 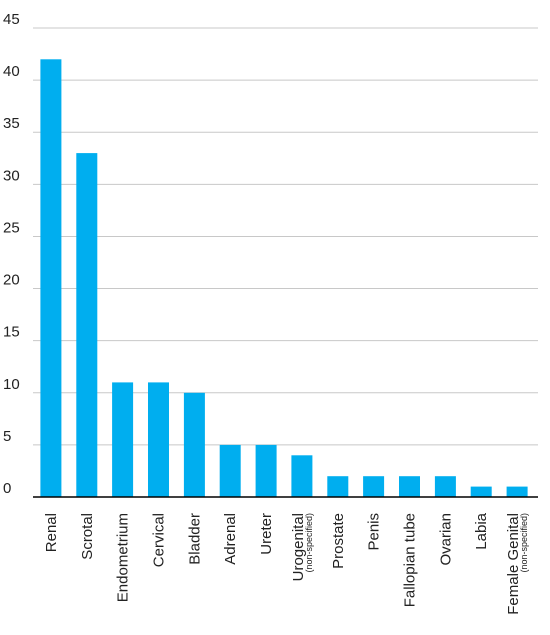 I want to click on x-category-label: Renal, so click(x=51, y=532).